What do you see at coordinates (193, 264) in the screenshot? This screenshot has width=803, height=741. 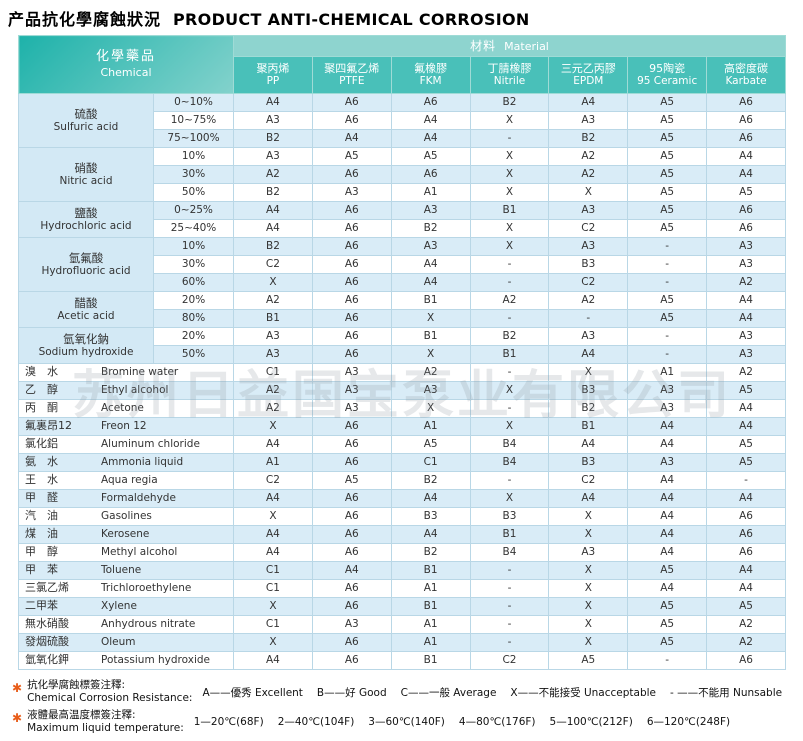 I see `concentration-cell: 30%` at bounding box center [193, 264].